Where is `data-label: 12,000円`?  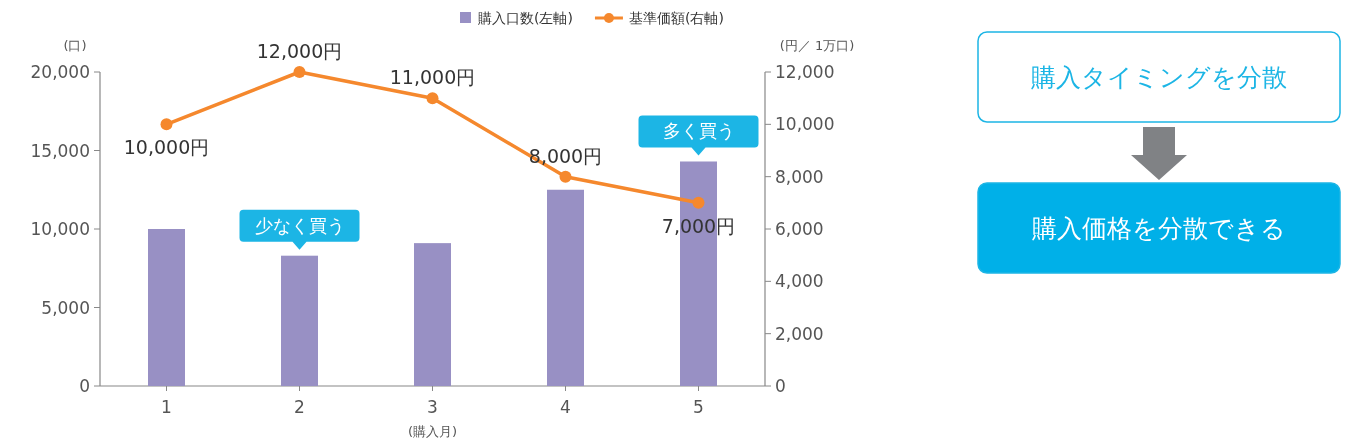 data-label: 12,000円 is located at coordinates (299, 51).